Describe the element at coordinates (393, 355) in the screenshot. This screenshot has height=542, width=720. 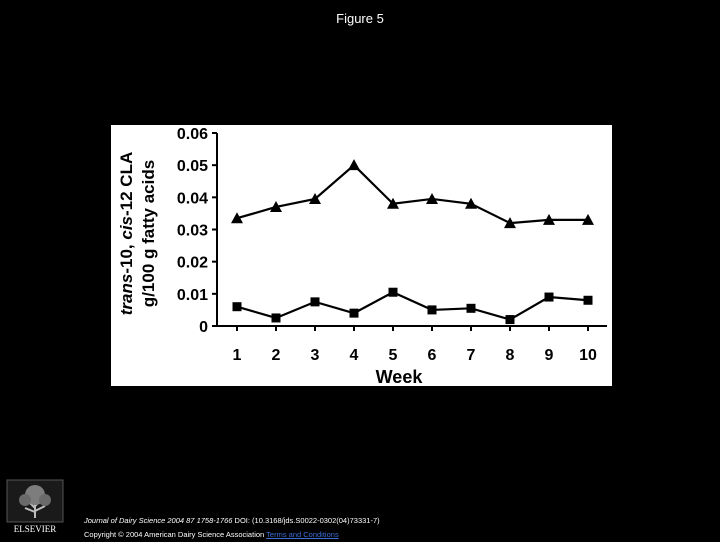
I see `x-tick-label: 5` at that location.